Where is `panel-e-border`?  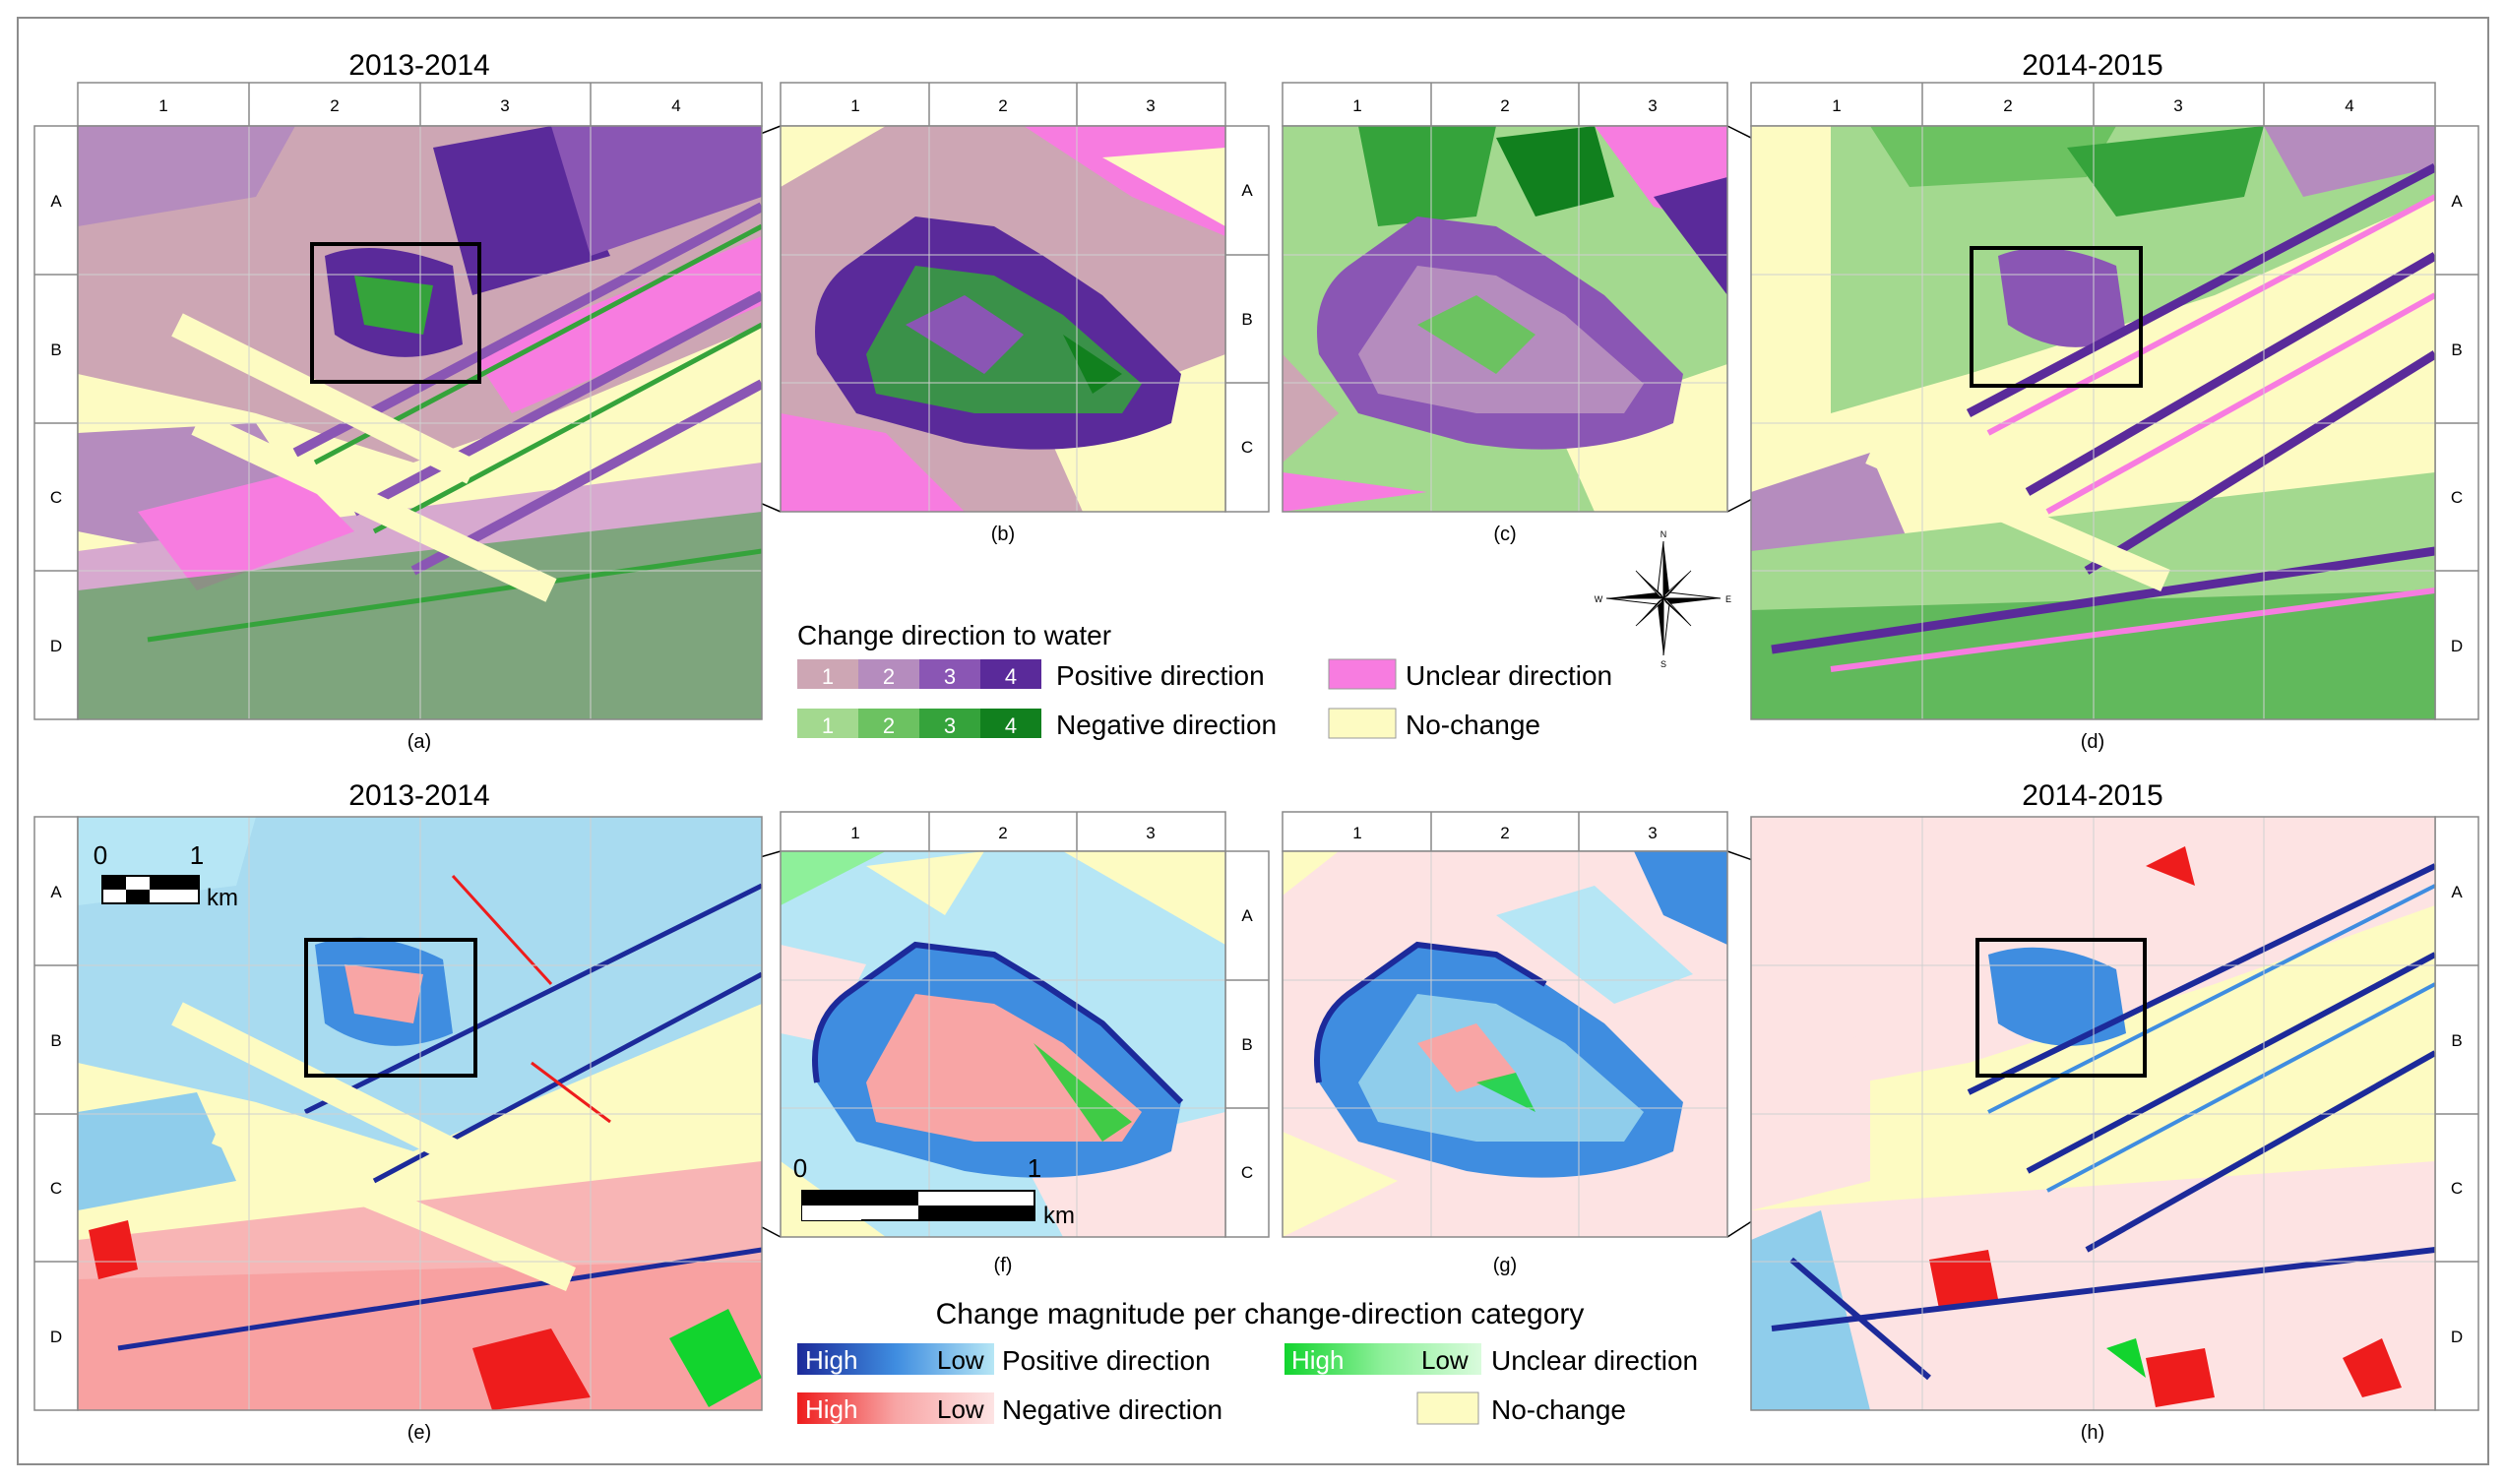
panel-e-border is located at coordinates (420, 1114).